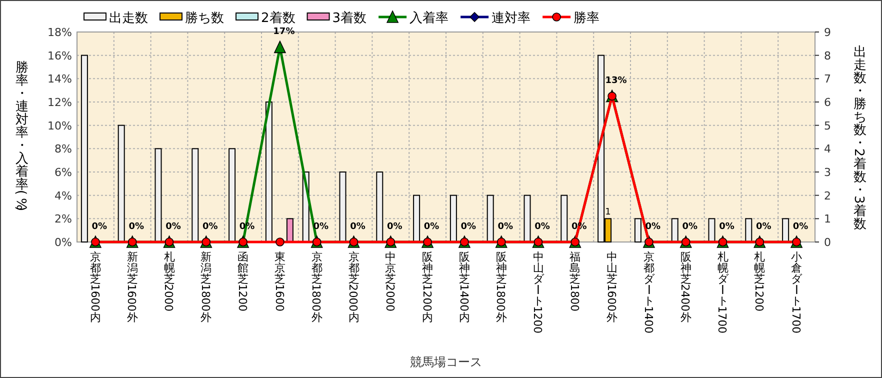 Image resolution: width=882 pixels, height=378 pixels. What do you see at coordinates (827, 195) in the screenshot?
I see `y2-tick-label: 2` at bounding box center [827, 195].